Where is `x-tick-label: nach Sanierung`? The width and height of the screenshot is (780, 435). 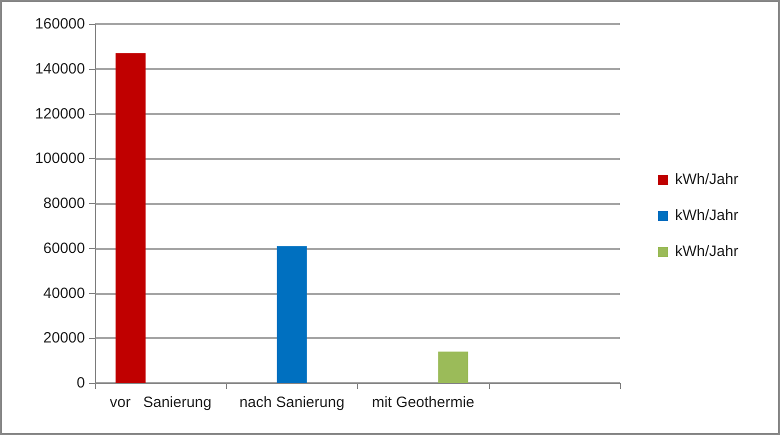 x-tick-label: nach Sanierung is located at coordinates (291, 402).